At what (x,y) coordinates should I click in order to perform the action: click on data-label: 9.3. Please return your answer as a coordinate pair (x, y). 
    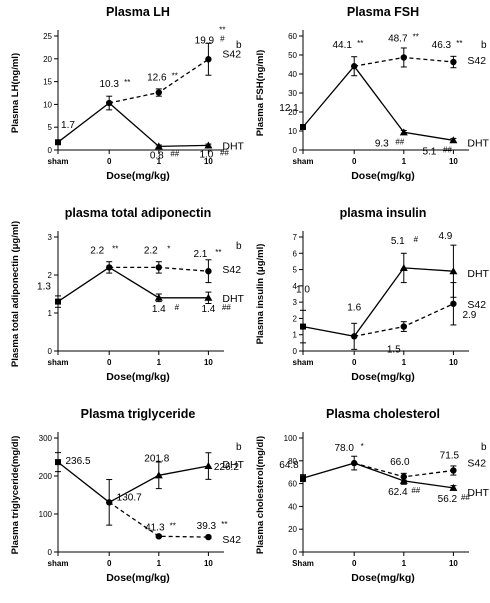
    Looking at the image, I should click on (382, 143).